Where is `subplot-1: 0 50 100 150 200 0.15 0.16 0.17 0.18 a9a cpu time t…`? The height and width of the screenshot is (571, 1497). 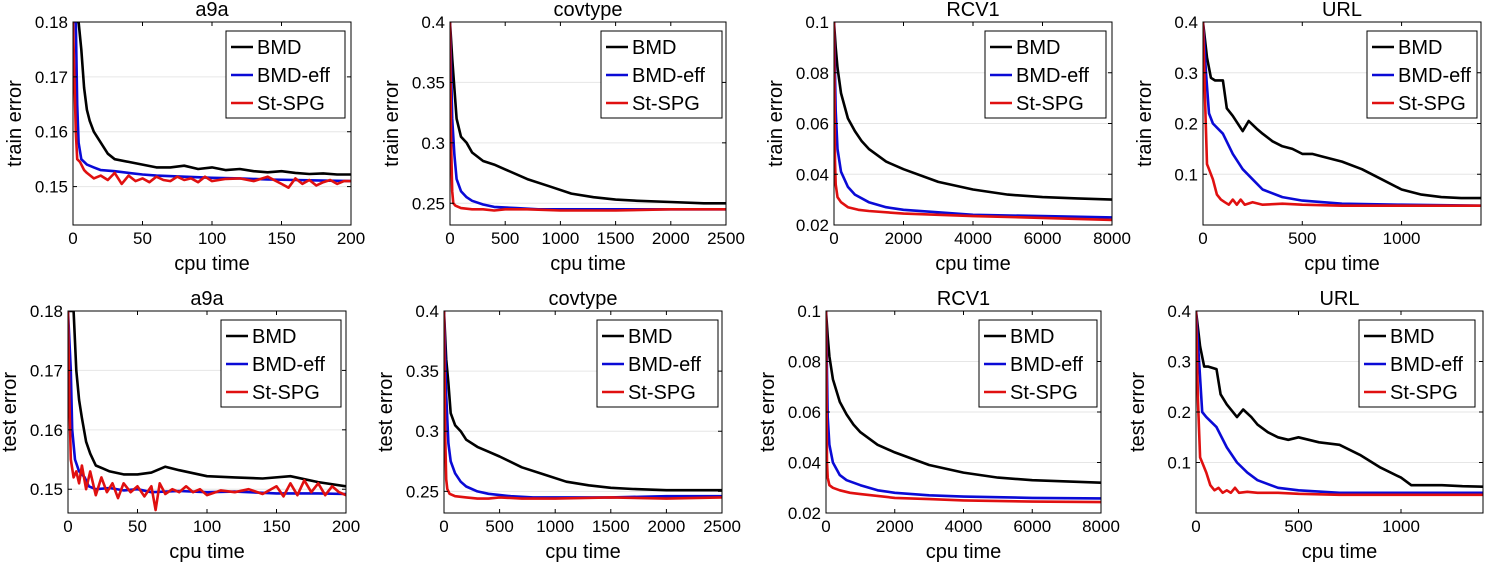 subplot-1: 0 50 100 150 200 0.15 0.16 0.17 0.18 a9a cpu time t… is located at coordinates (184, 137).